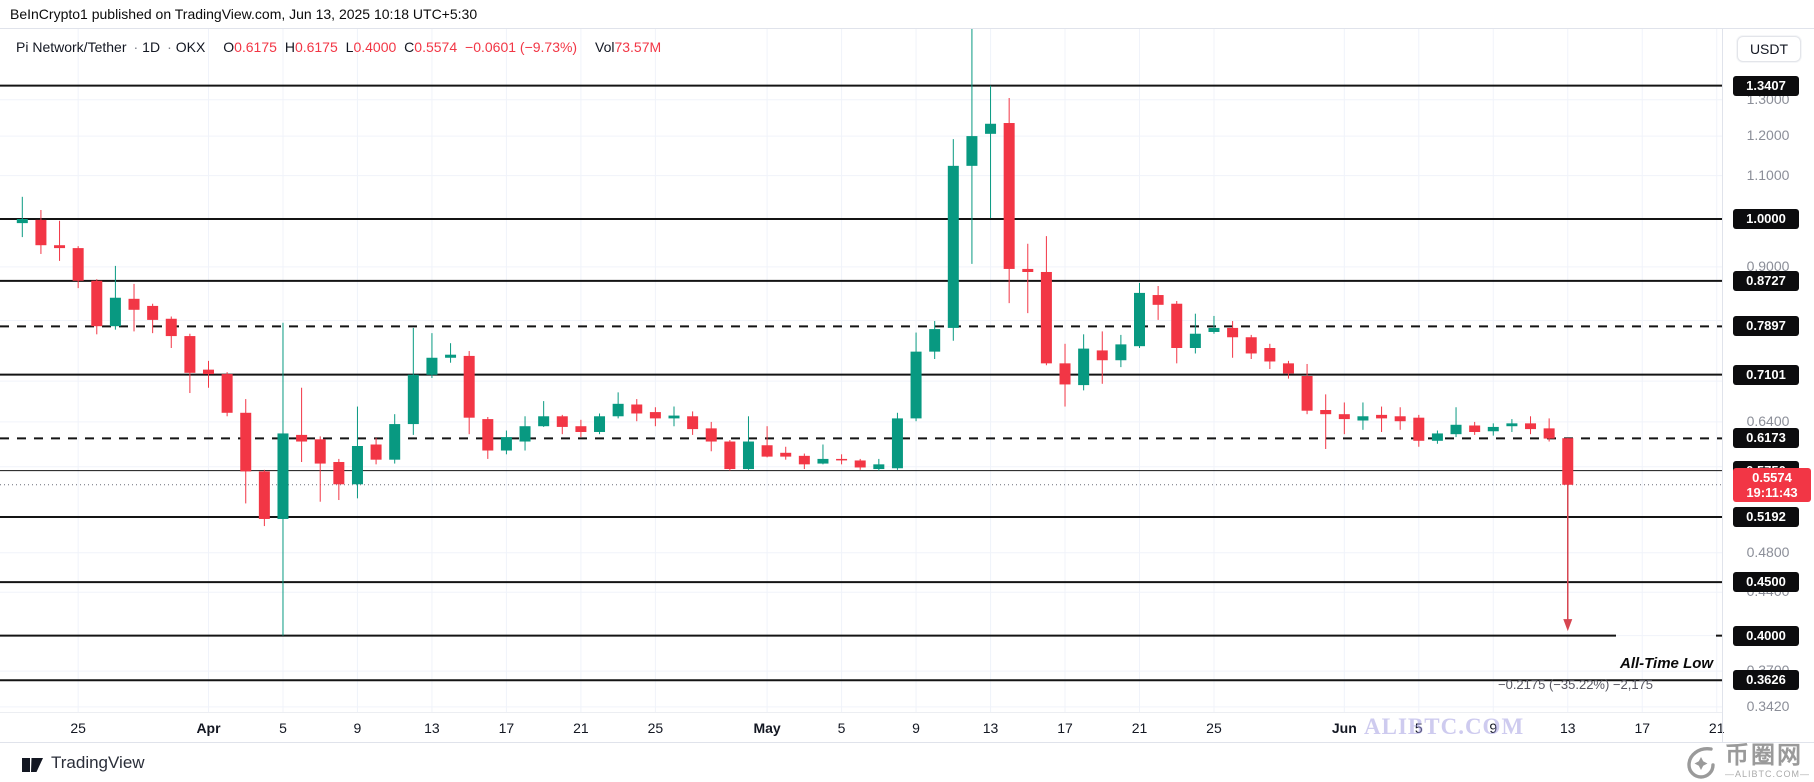 This screenshot has width=1814, height=782. Describe the element at coordinates (283, 728) in the screenshot. I see `time-tick-label: 5` at that location.